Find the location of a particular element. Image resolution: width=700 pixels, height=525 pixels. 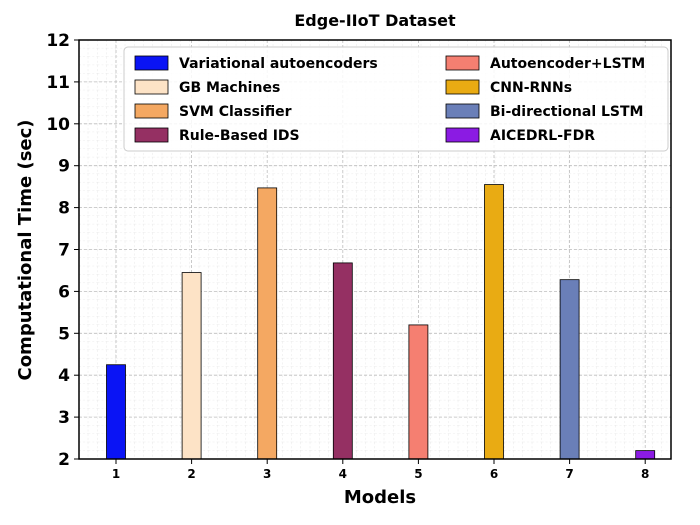

y-tick-label: 8 is located at coordinates (64, 209).